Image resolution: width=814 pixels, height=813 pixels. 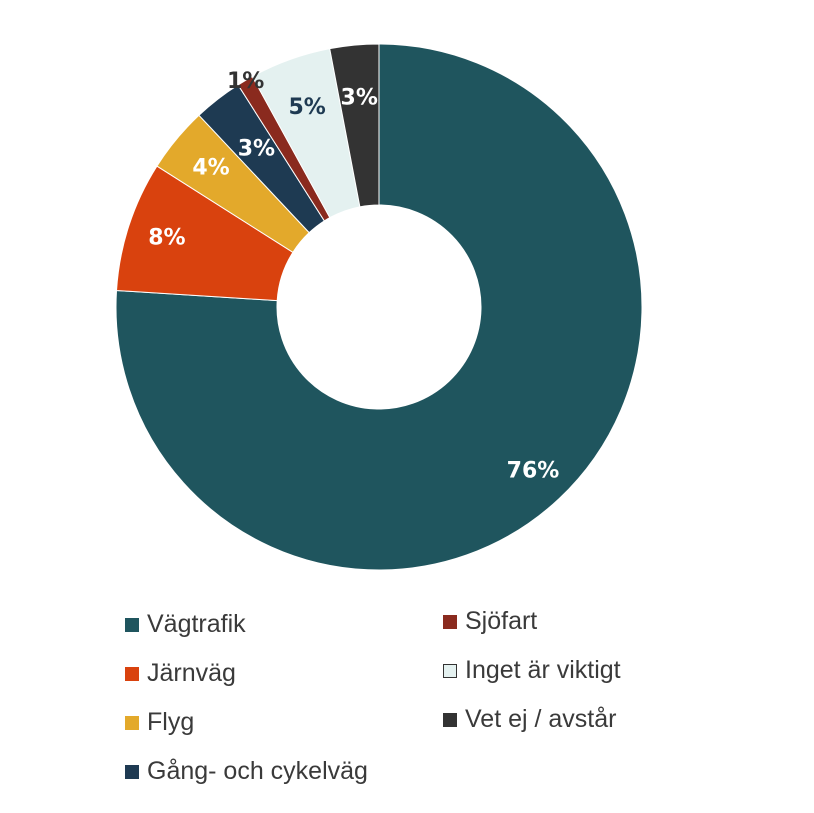 What do you see at coordinates (307, 107) in the screenshot?
I see `slice-value-label: 5%` at bounding box center [307, 107].